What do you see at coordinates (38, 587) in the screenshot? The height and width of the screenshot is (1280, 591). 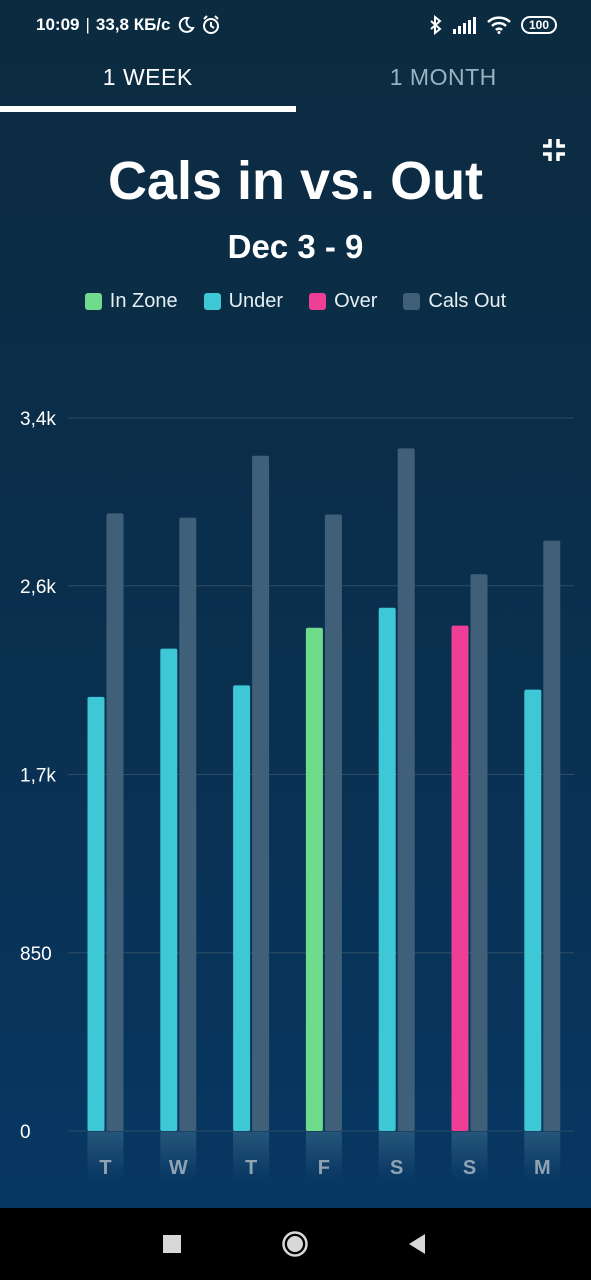 I see `y-tick-label: 2,6k` at bounding box center [38, 587].